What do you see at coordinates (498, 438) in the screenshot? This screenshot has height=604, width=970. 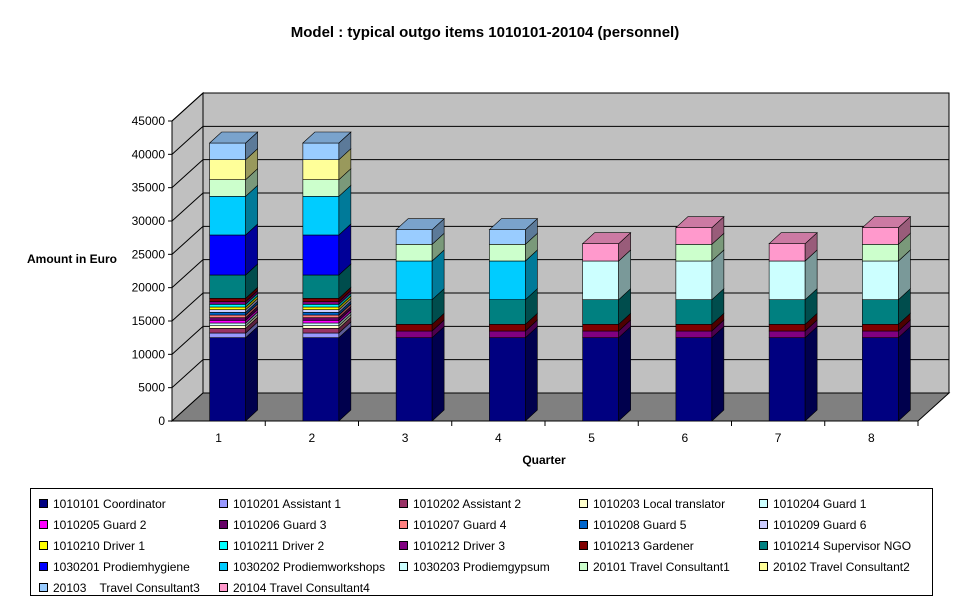 I see `x-tick-label: 4` at bounding box center [498, 438].